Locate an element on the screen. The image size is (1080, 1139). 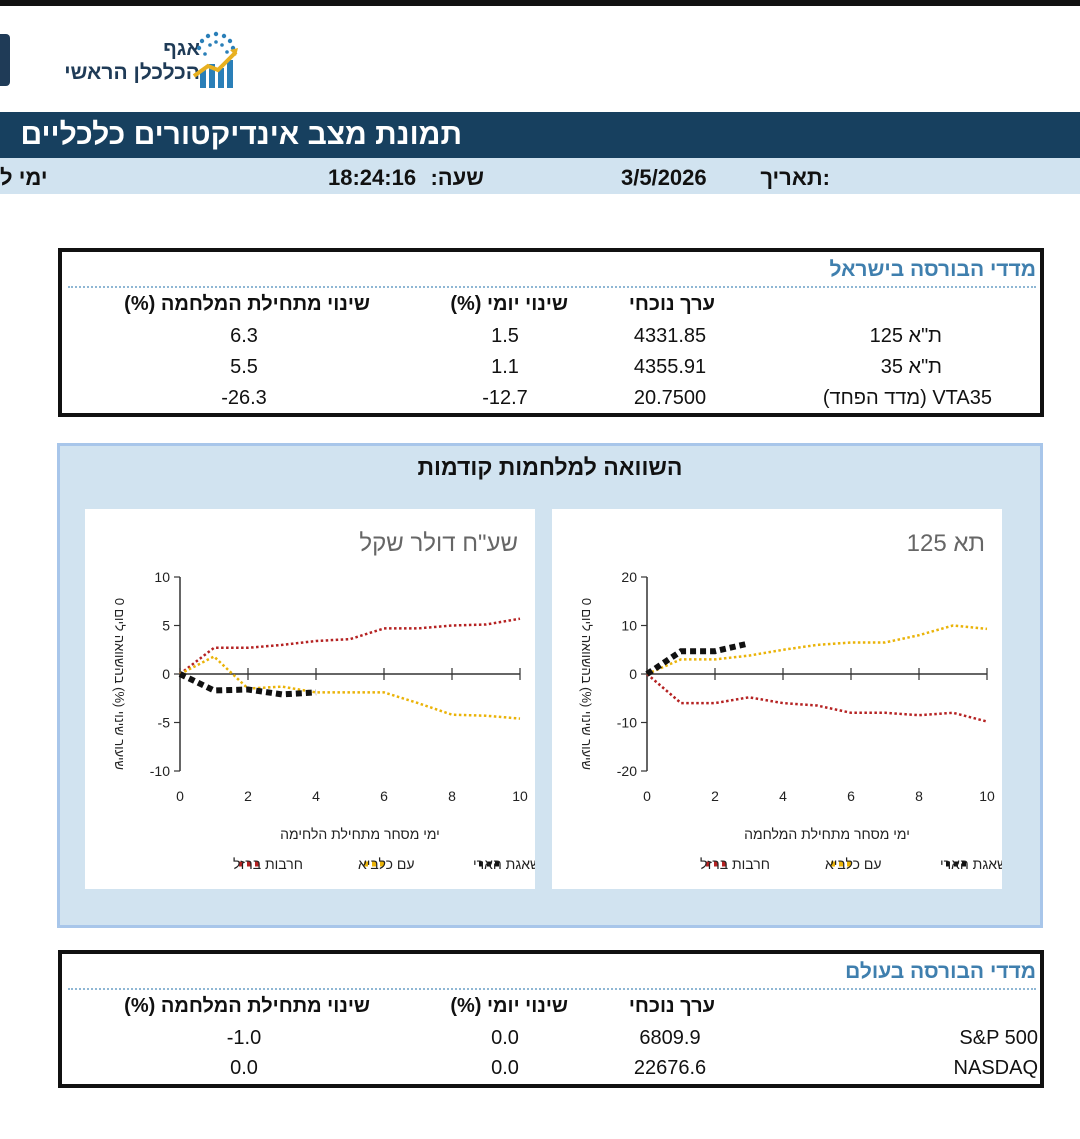
y-tick-label: 20 is located at coordinates (629, 577).